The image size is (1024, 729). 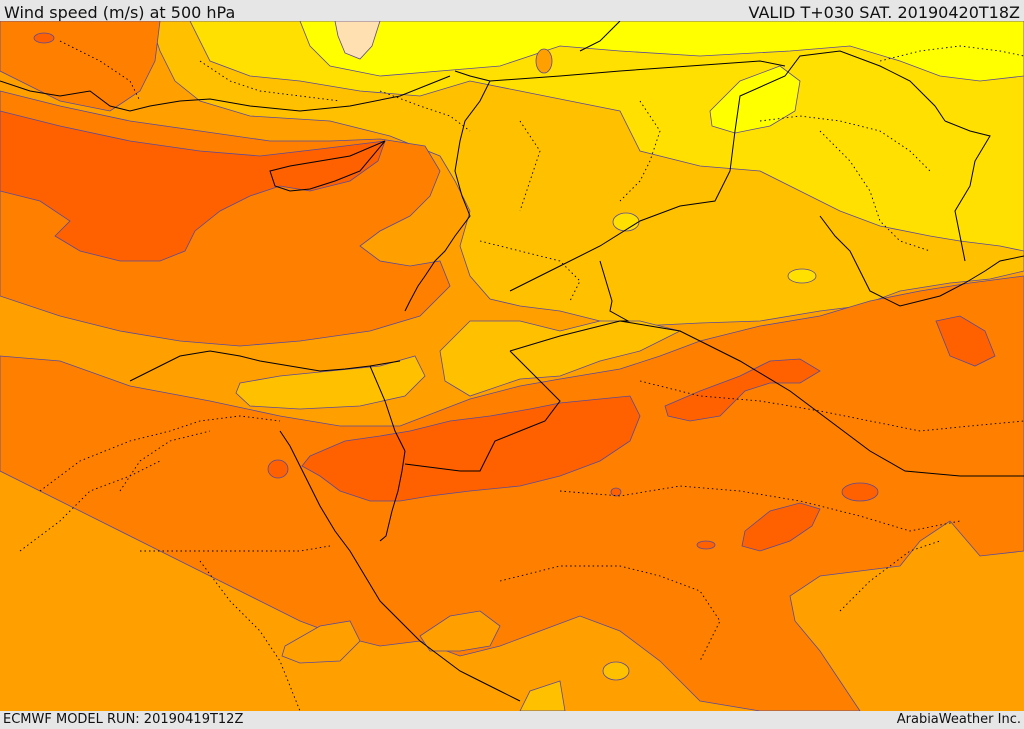 What do you see at coordinates (958, 719) in the screenshot?
I see `credit: ArabiaWeather Inc.` at bounding box center [958, 719].